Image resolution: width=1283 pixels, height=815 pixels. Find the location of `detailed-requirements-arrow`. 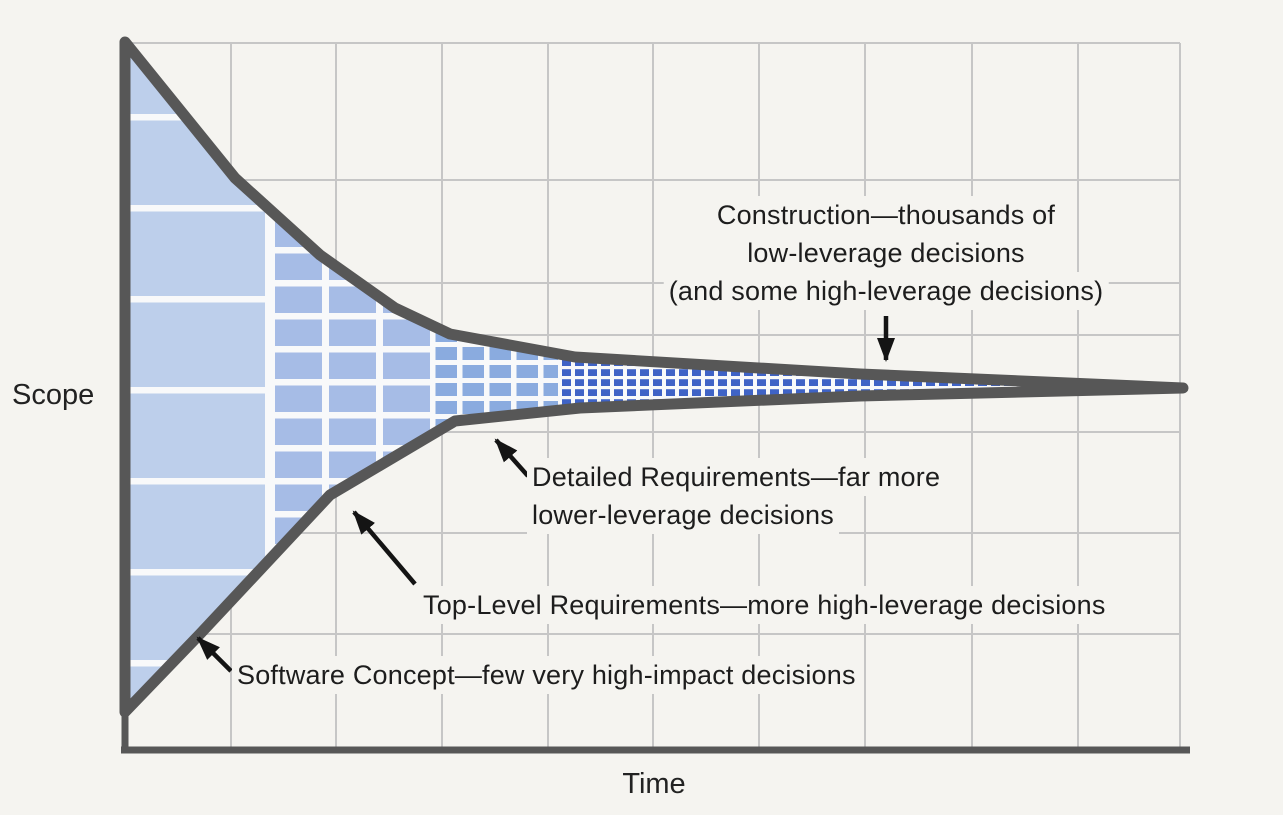

detailed-requirements-arrow is located at coordinates (512, 458).